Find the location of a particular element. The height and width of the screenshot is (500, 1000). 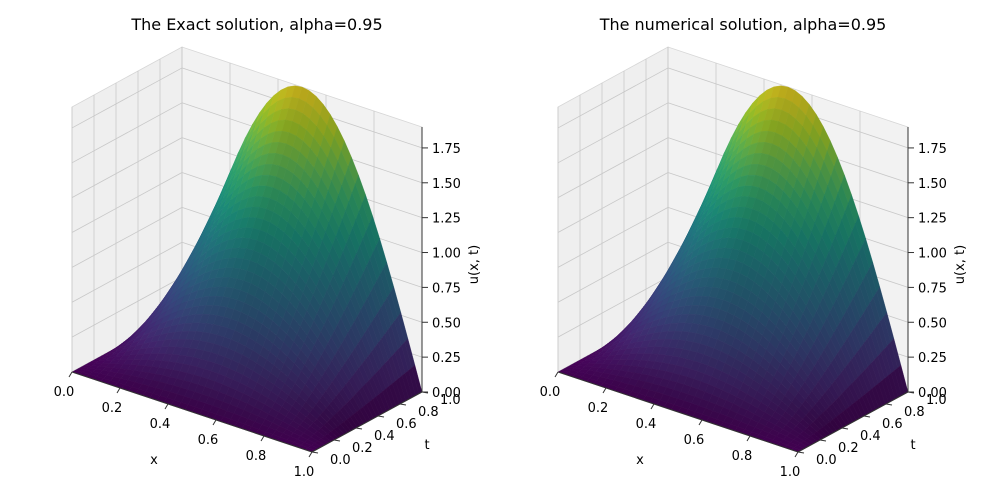

chart-title: The Exact solution, alpha=0.95 is located at coordinates (256, 24).